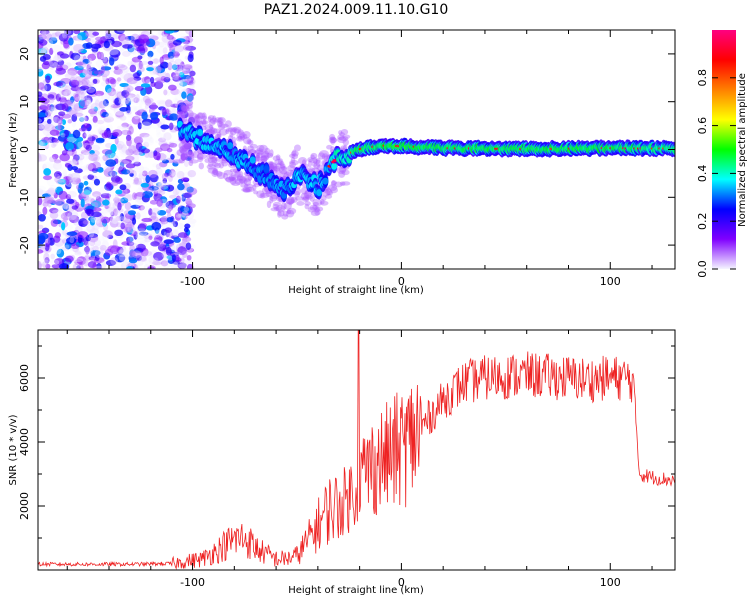 This screenshot has height=600, width=750. Describe the element at coordinates (13, 150) in the screenshot. I see `spectrogram-ylabel: Frequency (Hz)` at that location.